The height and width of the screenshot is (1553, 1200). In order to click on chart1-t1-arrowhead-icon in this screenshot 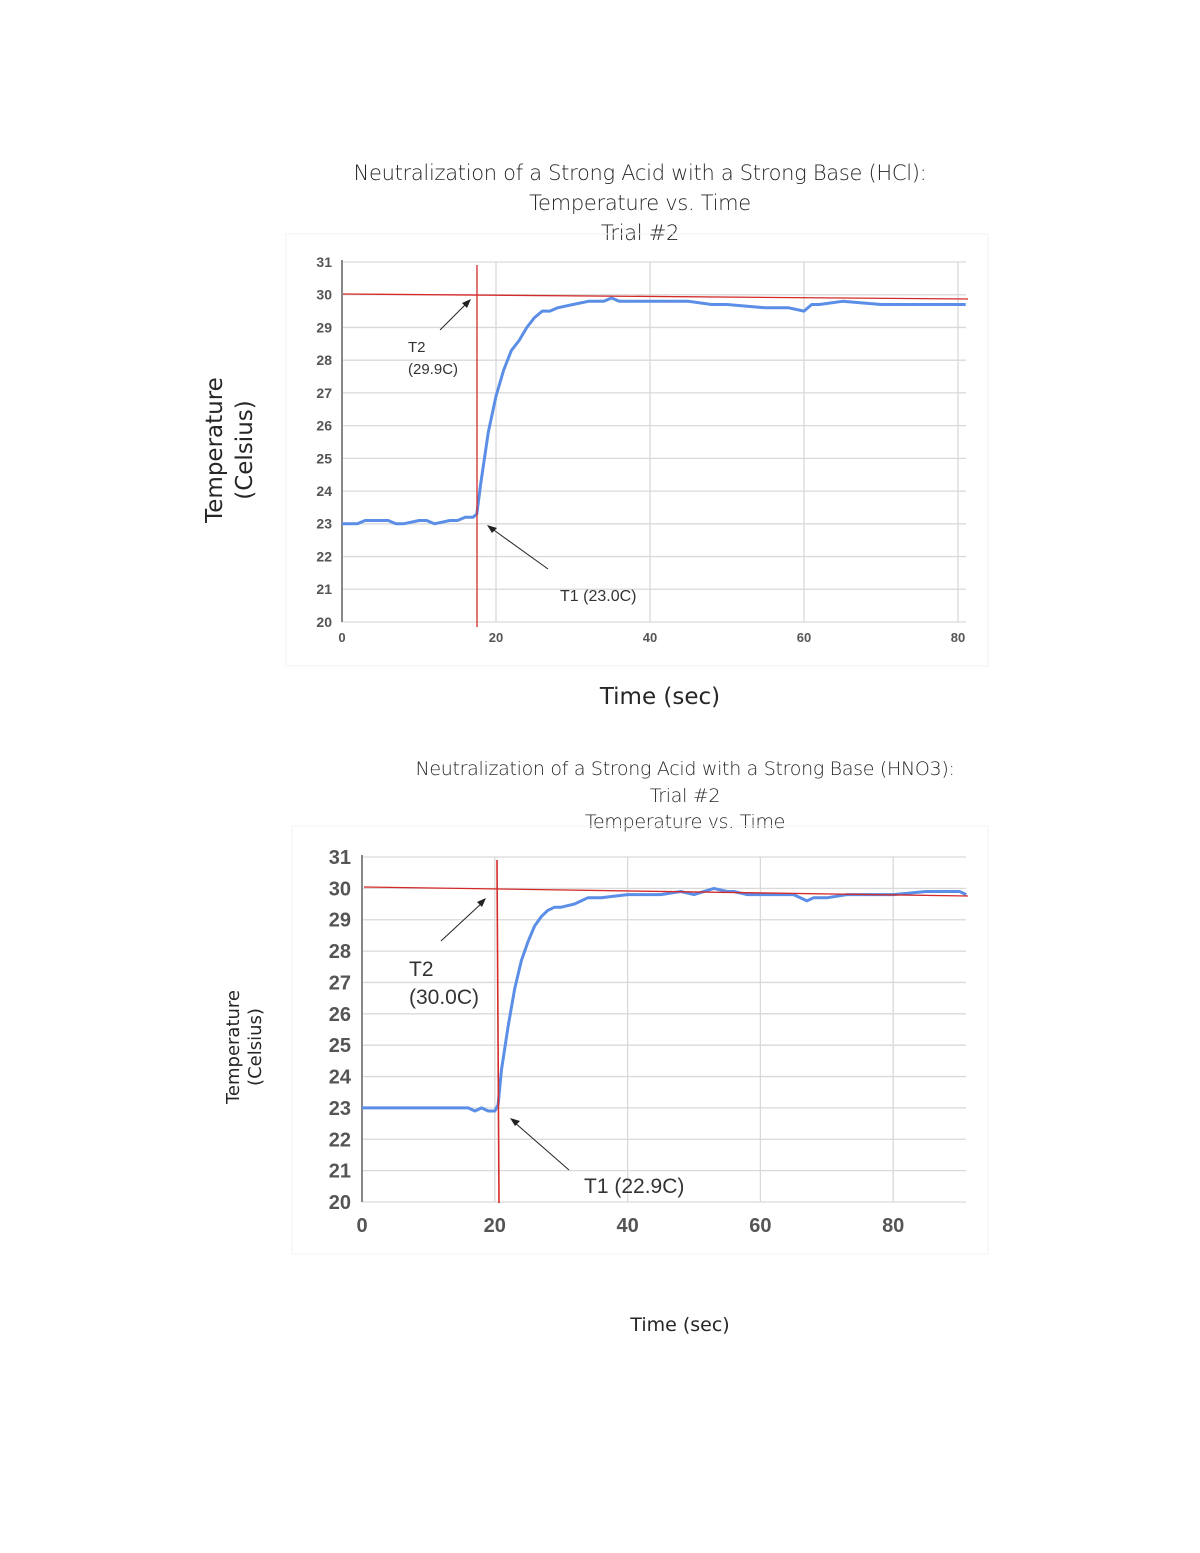, I will do `click(492, 529)`.